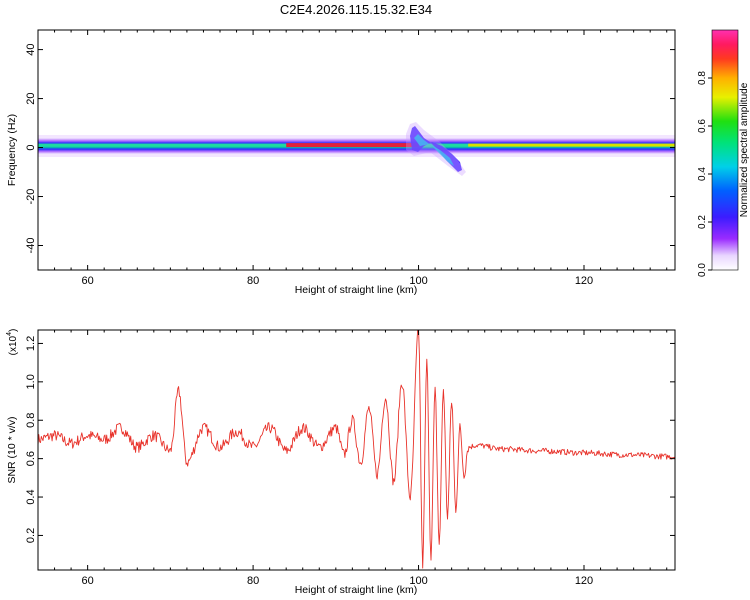  I want to click on snr-multiplier: (x104), so click(12, 342).